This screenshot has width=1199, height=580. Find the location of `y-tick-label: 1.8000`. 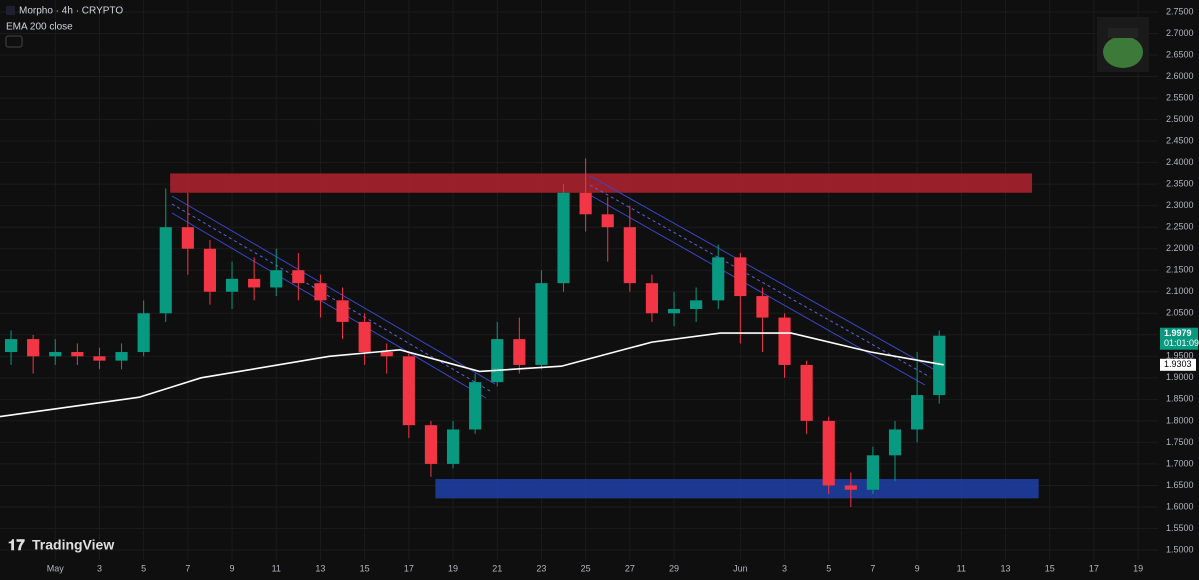

y-tick-label: 1.8000 is located at coordinates (1180, 420).